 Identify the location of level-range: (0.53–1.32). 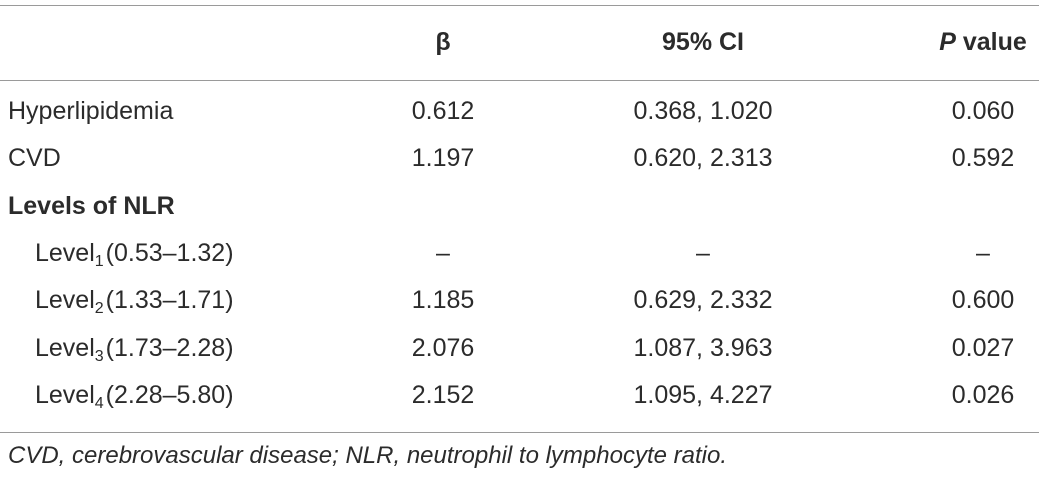
(169, 252).